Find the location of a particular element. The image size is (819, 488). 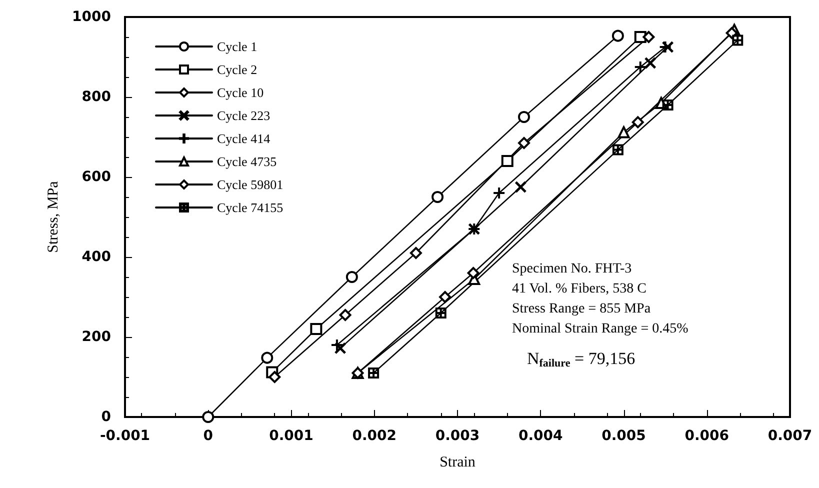

annotation: Stress Range = 855 MPa is located at coordinates (582, 309).